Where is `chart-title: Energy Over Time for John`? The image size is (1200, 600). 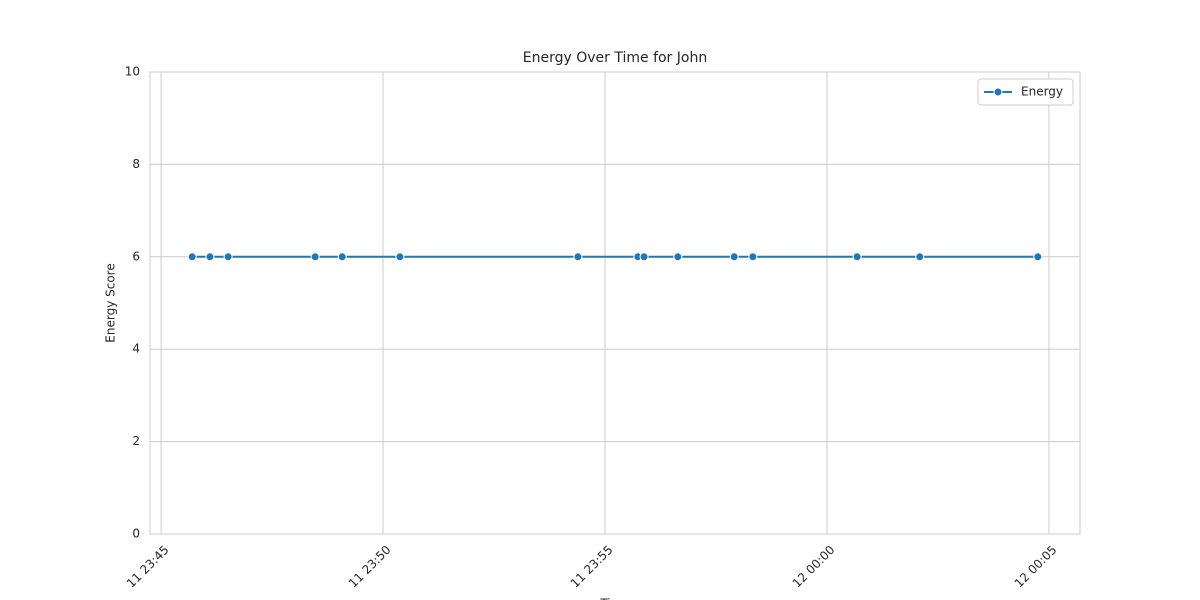
chart-title: Energy Over Time for John is located at coordinates (615, 58).